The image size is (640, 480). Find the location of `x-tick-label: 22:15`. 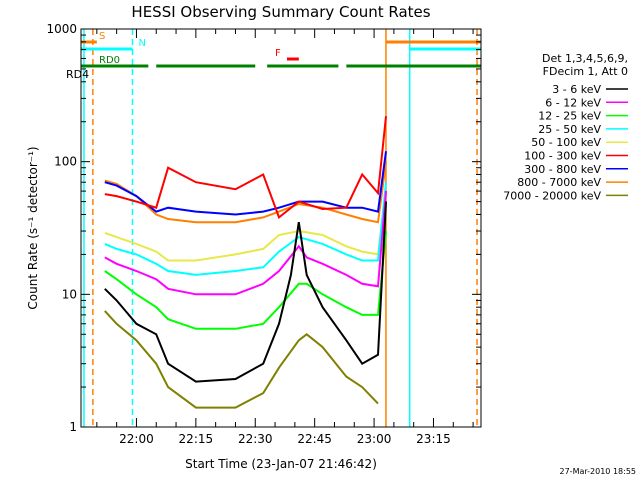

x-tick-label: 22:15 is located at coordinates (196, 439).